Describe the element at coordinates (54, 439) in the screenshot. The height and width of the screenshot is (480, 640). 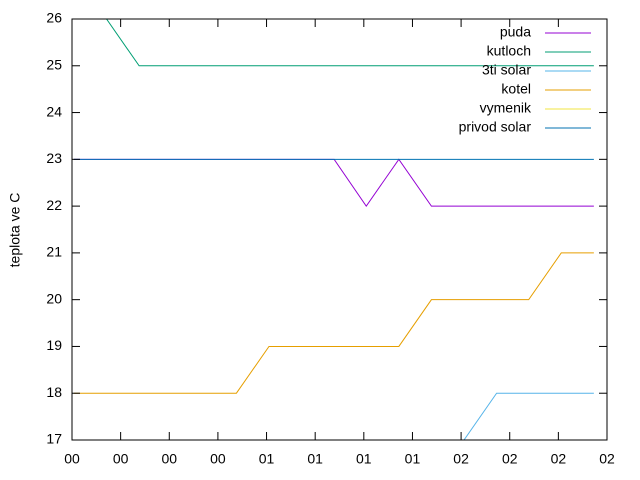
I see `y-tick-label: 17` at that location.